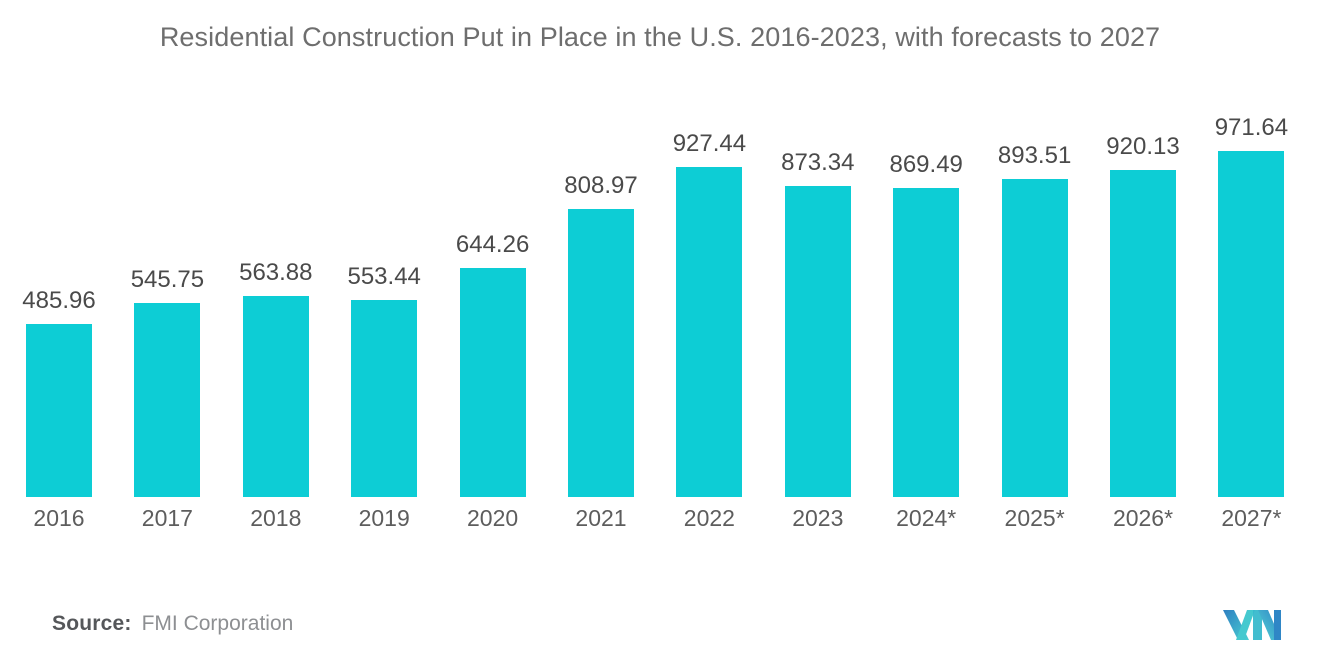 The image size is (1320, 665). I want to click on bar-group: 893.51, so click(1034, 308).